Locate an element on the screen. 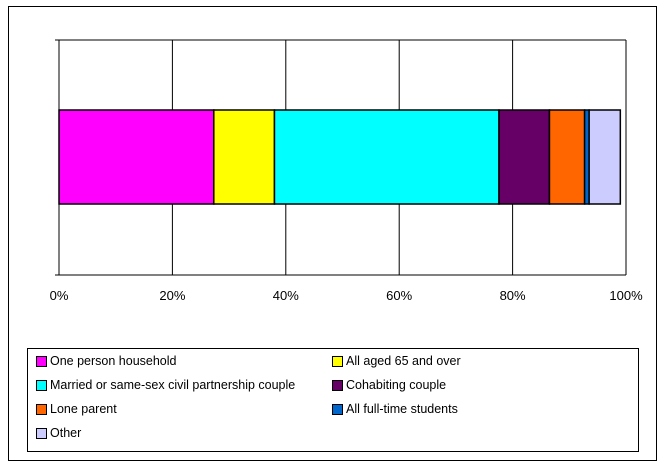  legend-item: Lone parent is located at coordinates (76, 409).